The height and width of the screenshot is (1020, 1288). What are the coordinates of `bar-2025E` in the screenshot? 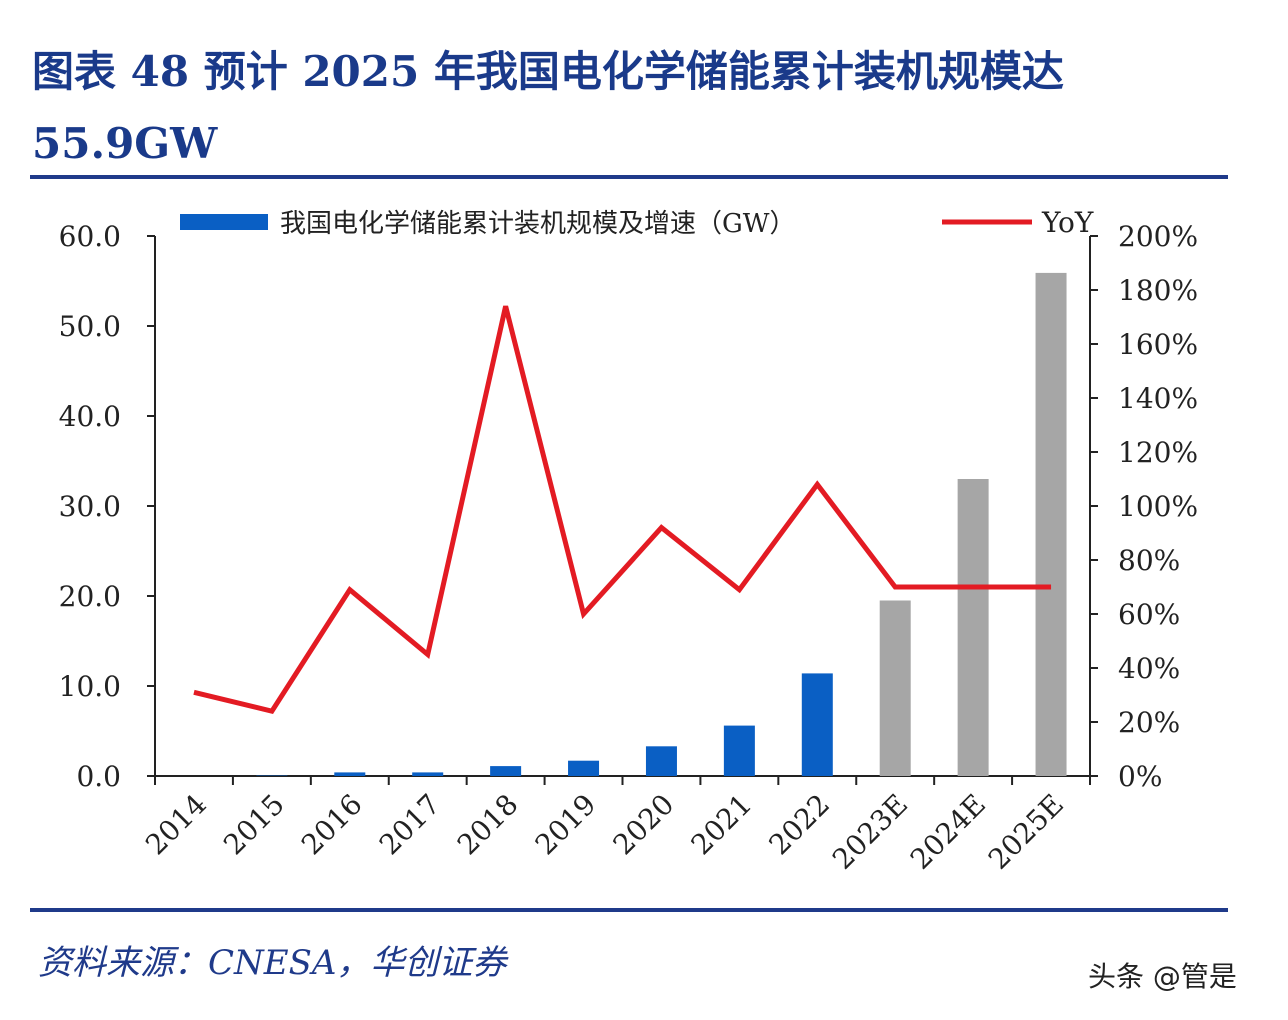 It's located at (1051, 524).